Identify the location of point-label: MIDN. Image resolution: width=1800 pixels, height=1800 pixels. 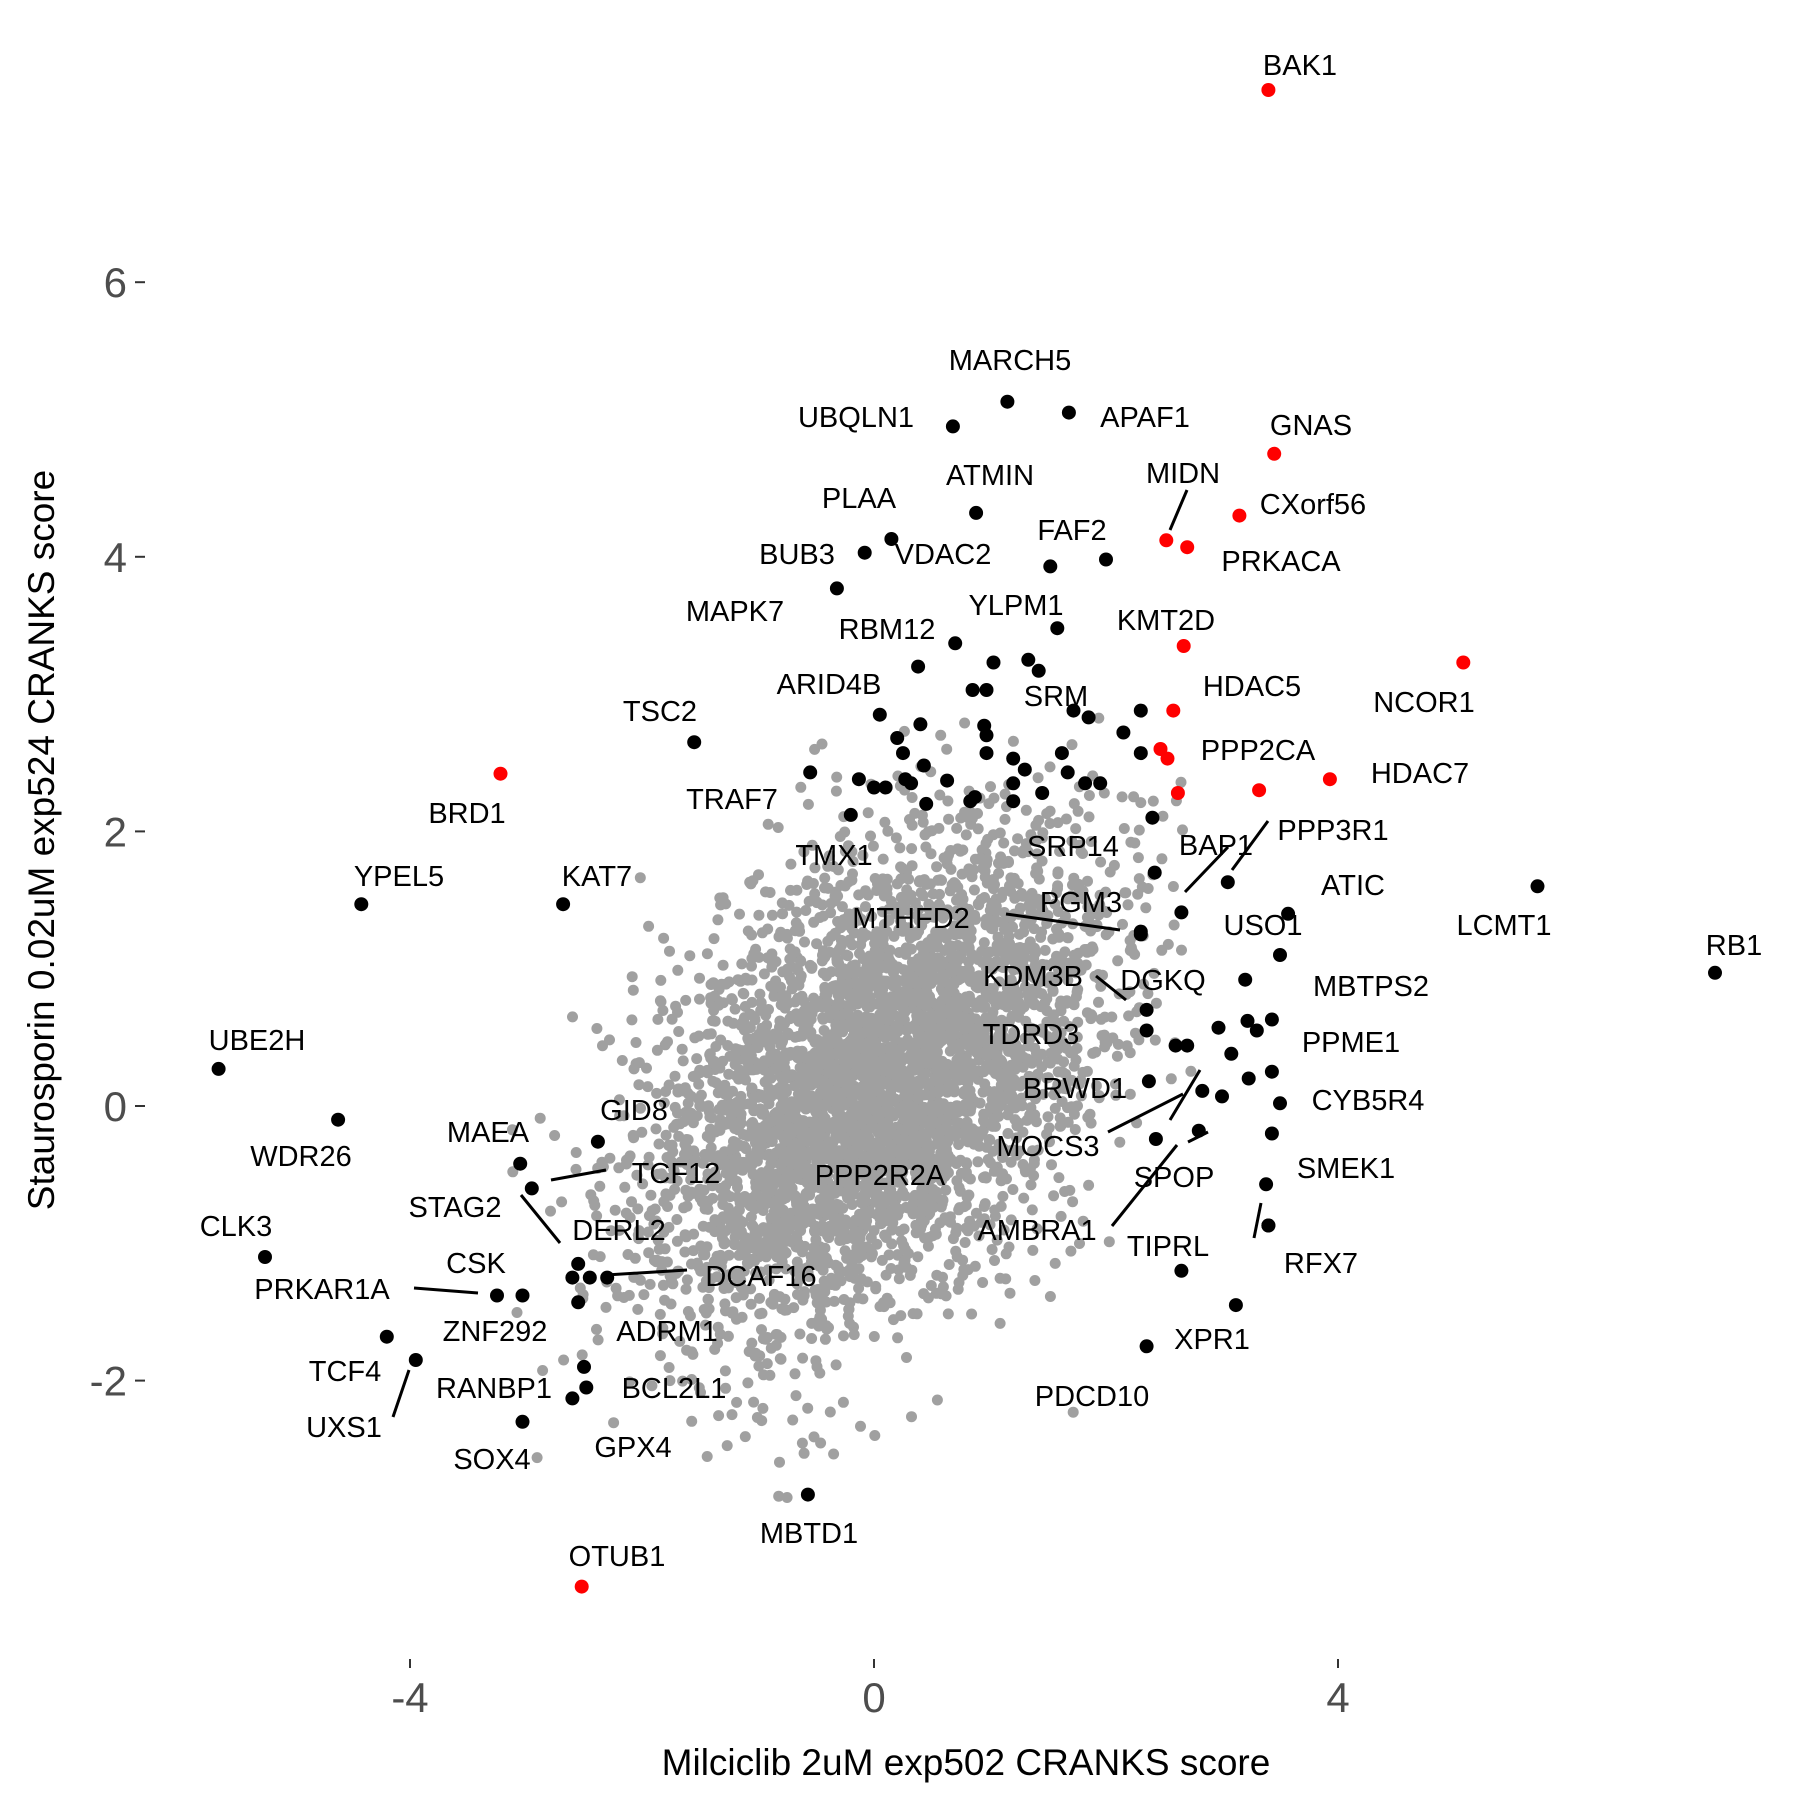
(1183, 474).